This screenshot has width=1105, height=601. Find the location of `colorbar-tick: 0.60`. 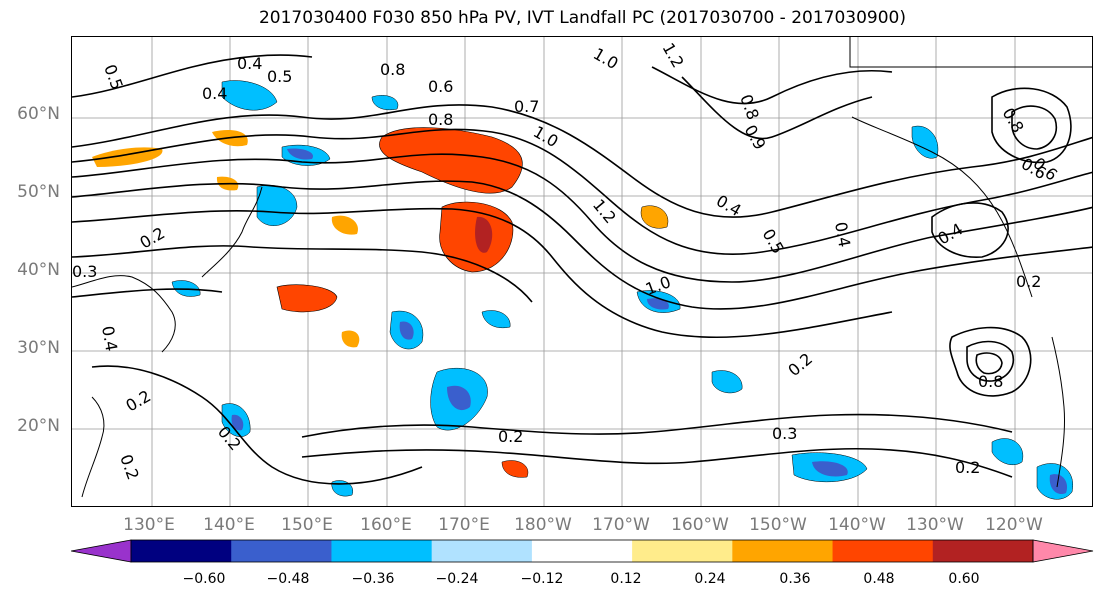

colorbar-tick: 0.60 is located at coordinates (964, 579).